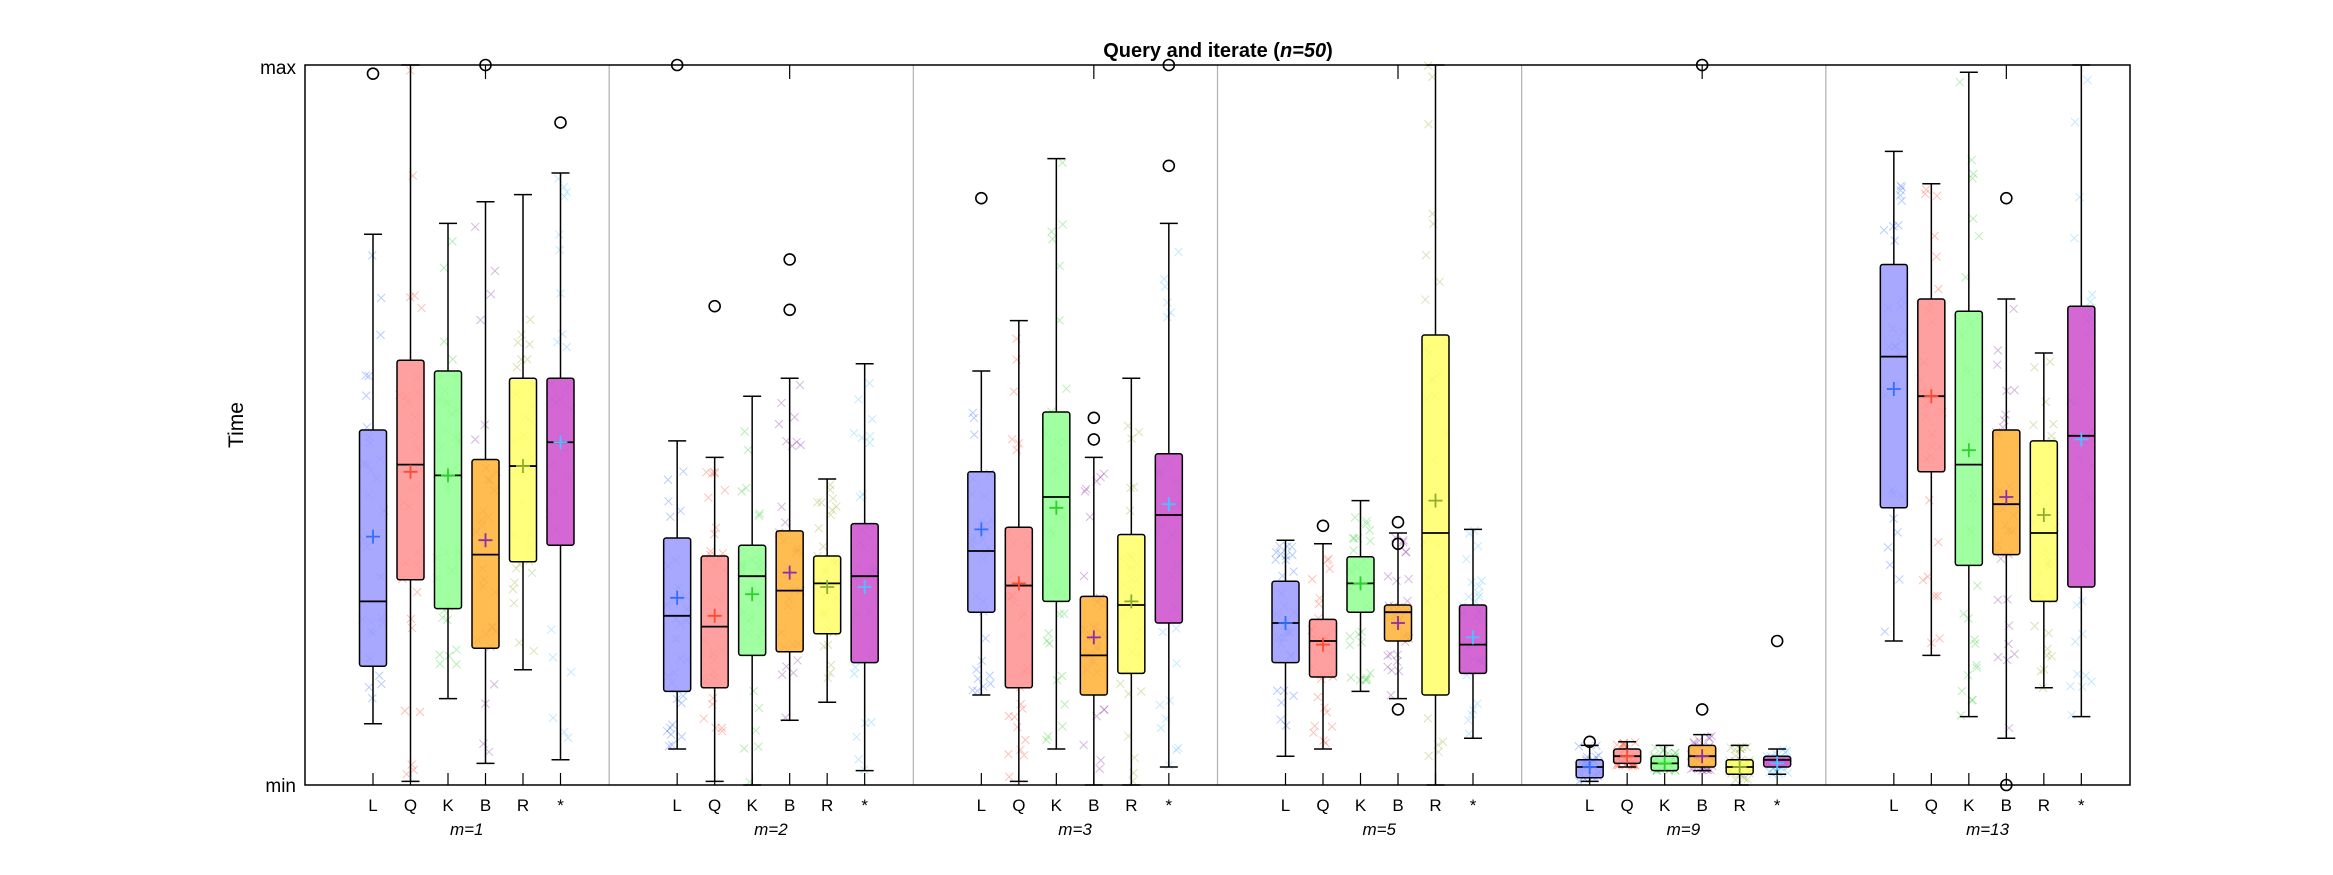 Image resolution: width=2333 pixels, height=875 pixels. I want to click on box-m=13-Q, so click(1931, 420).